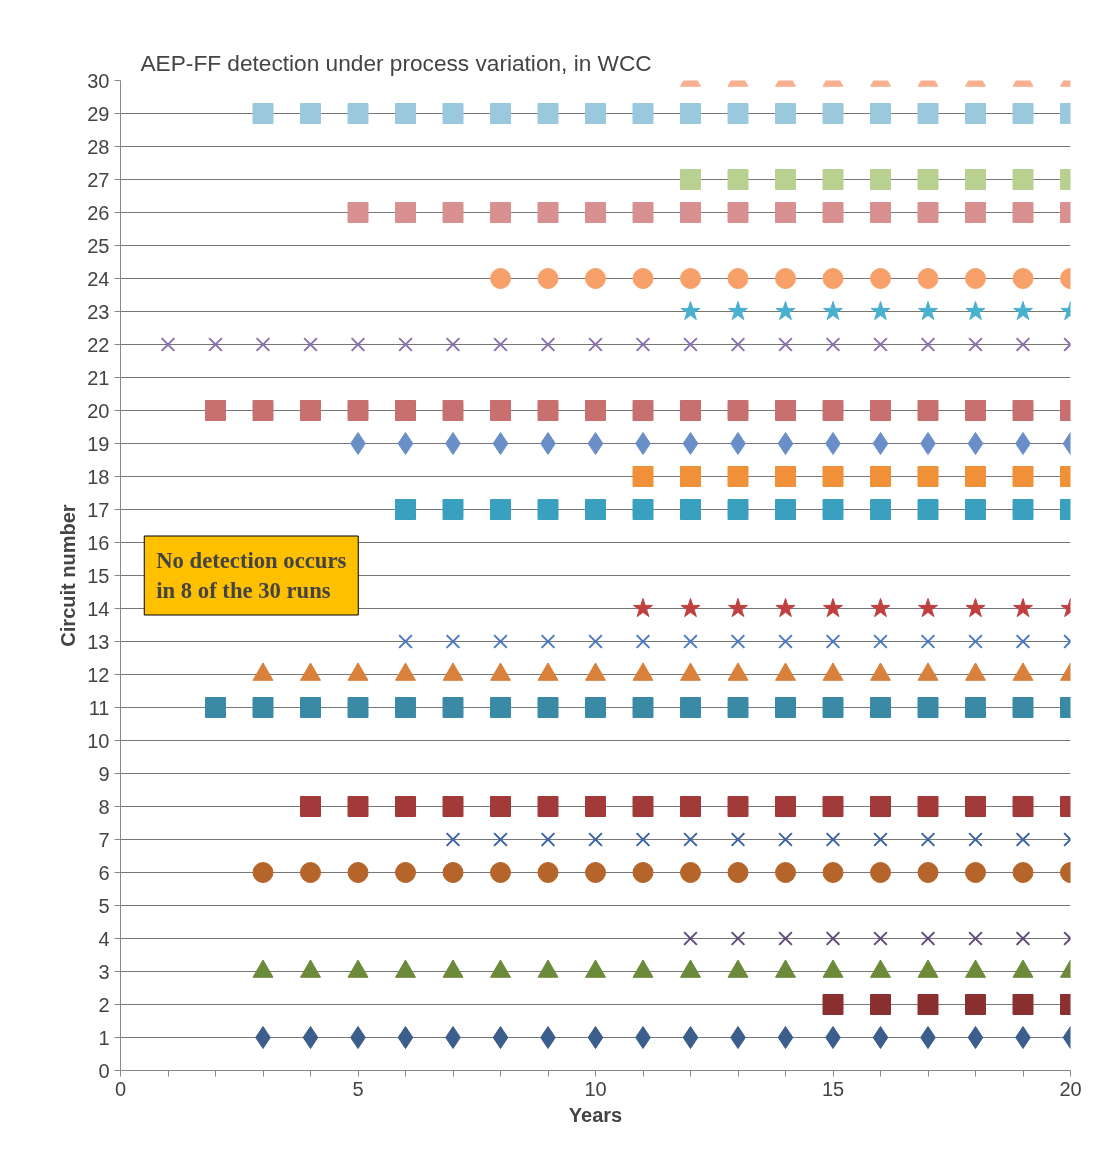 The height and width of the screenshot is (1171, 1120). What do you see at coordinates (98, 575) in the screenshot?
I see `y-tick-label: 15` at bounding box center [98, 575].